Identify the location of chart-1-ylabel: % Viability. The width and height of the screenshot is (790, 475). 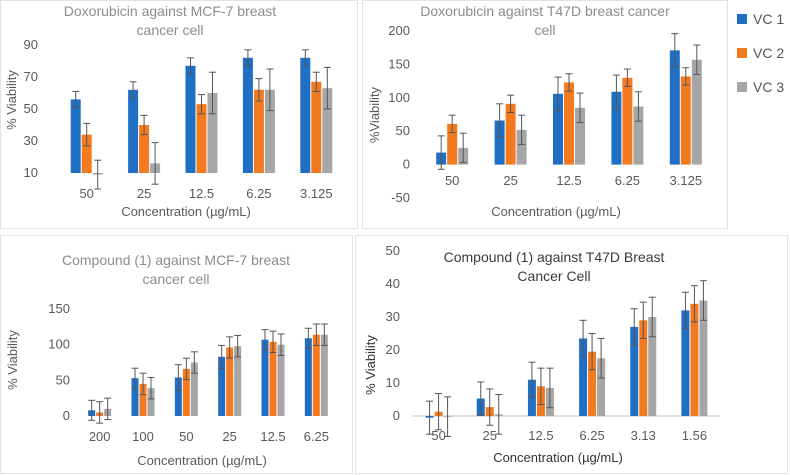
(11, 100).